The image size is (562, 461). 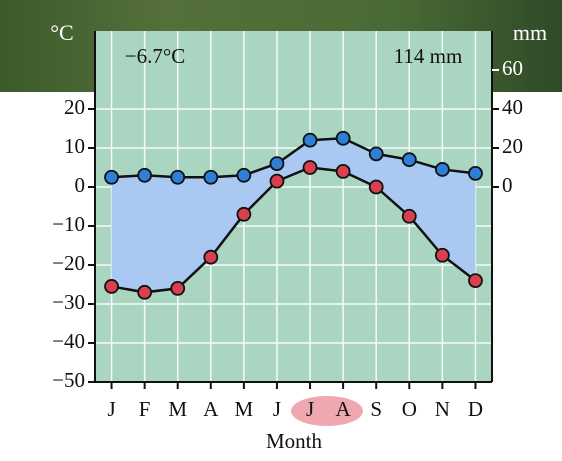 What do you see at coordinates (74, 107) in the screenshot?
I see `y-tick-label: 20` at bounding box center [74, 107].